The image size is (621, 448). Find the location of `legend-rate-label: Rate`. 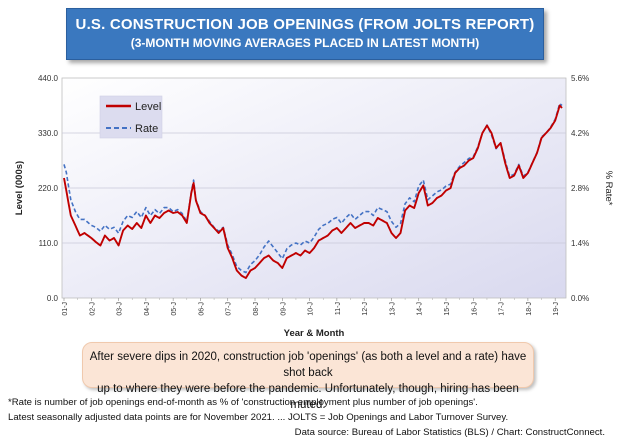

legend-rate-label: Rate is located at coordinates (146, 129).